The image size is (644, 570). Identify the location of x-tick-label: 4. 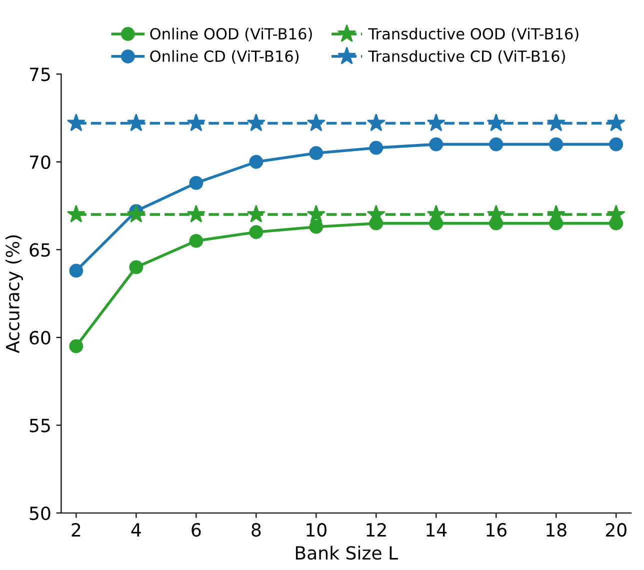
(136, 529).